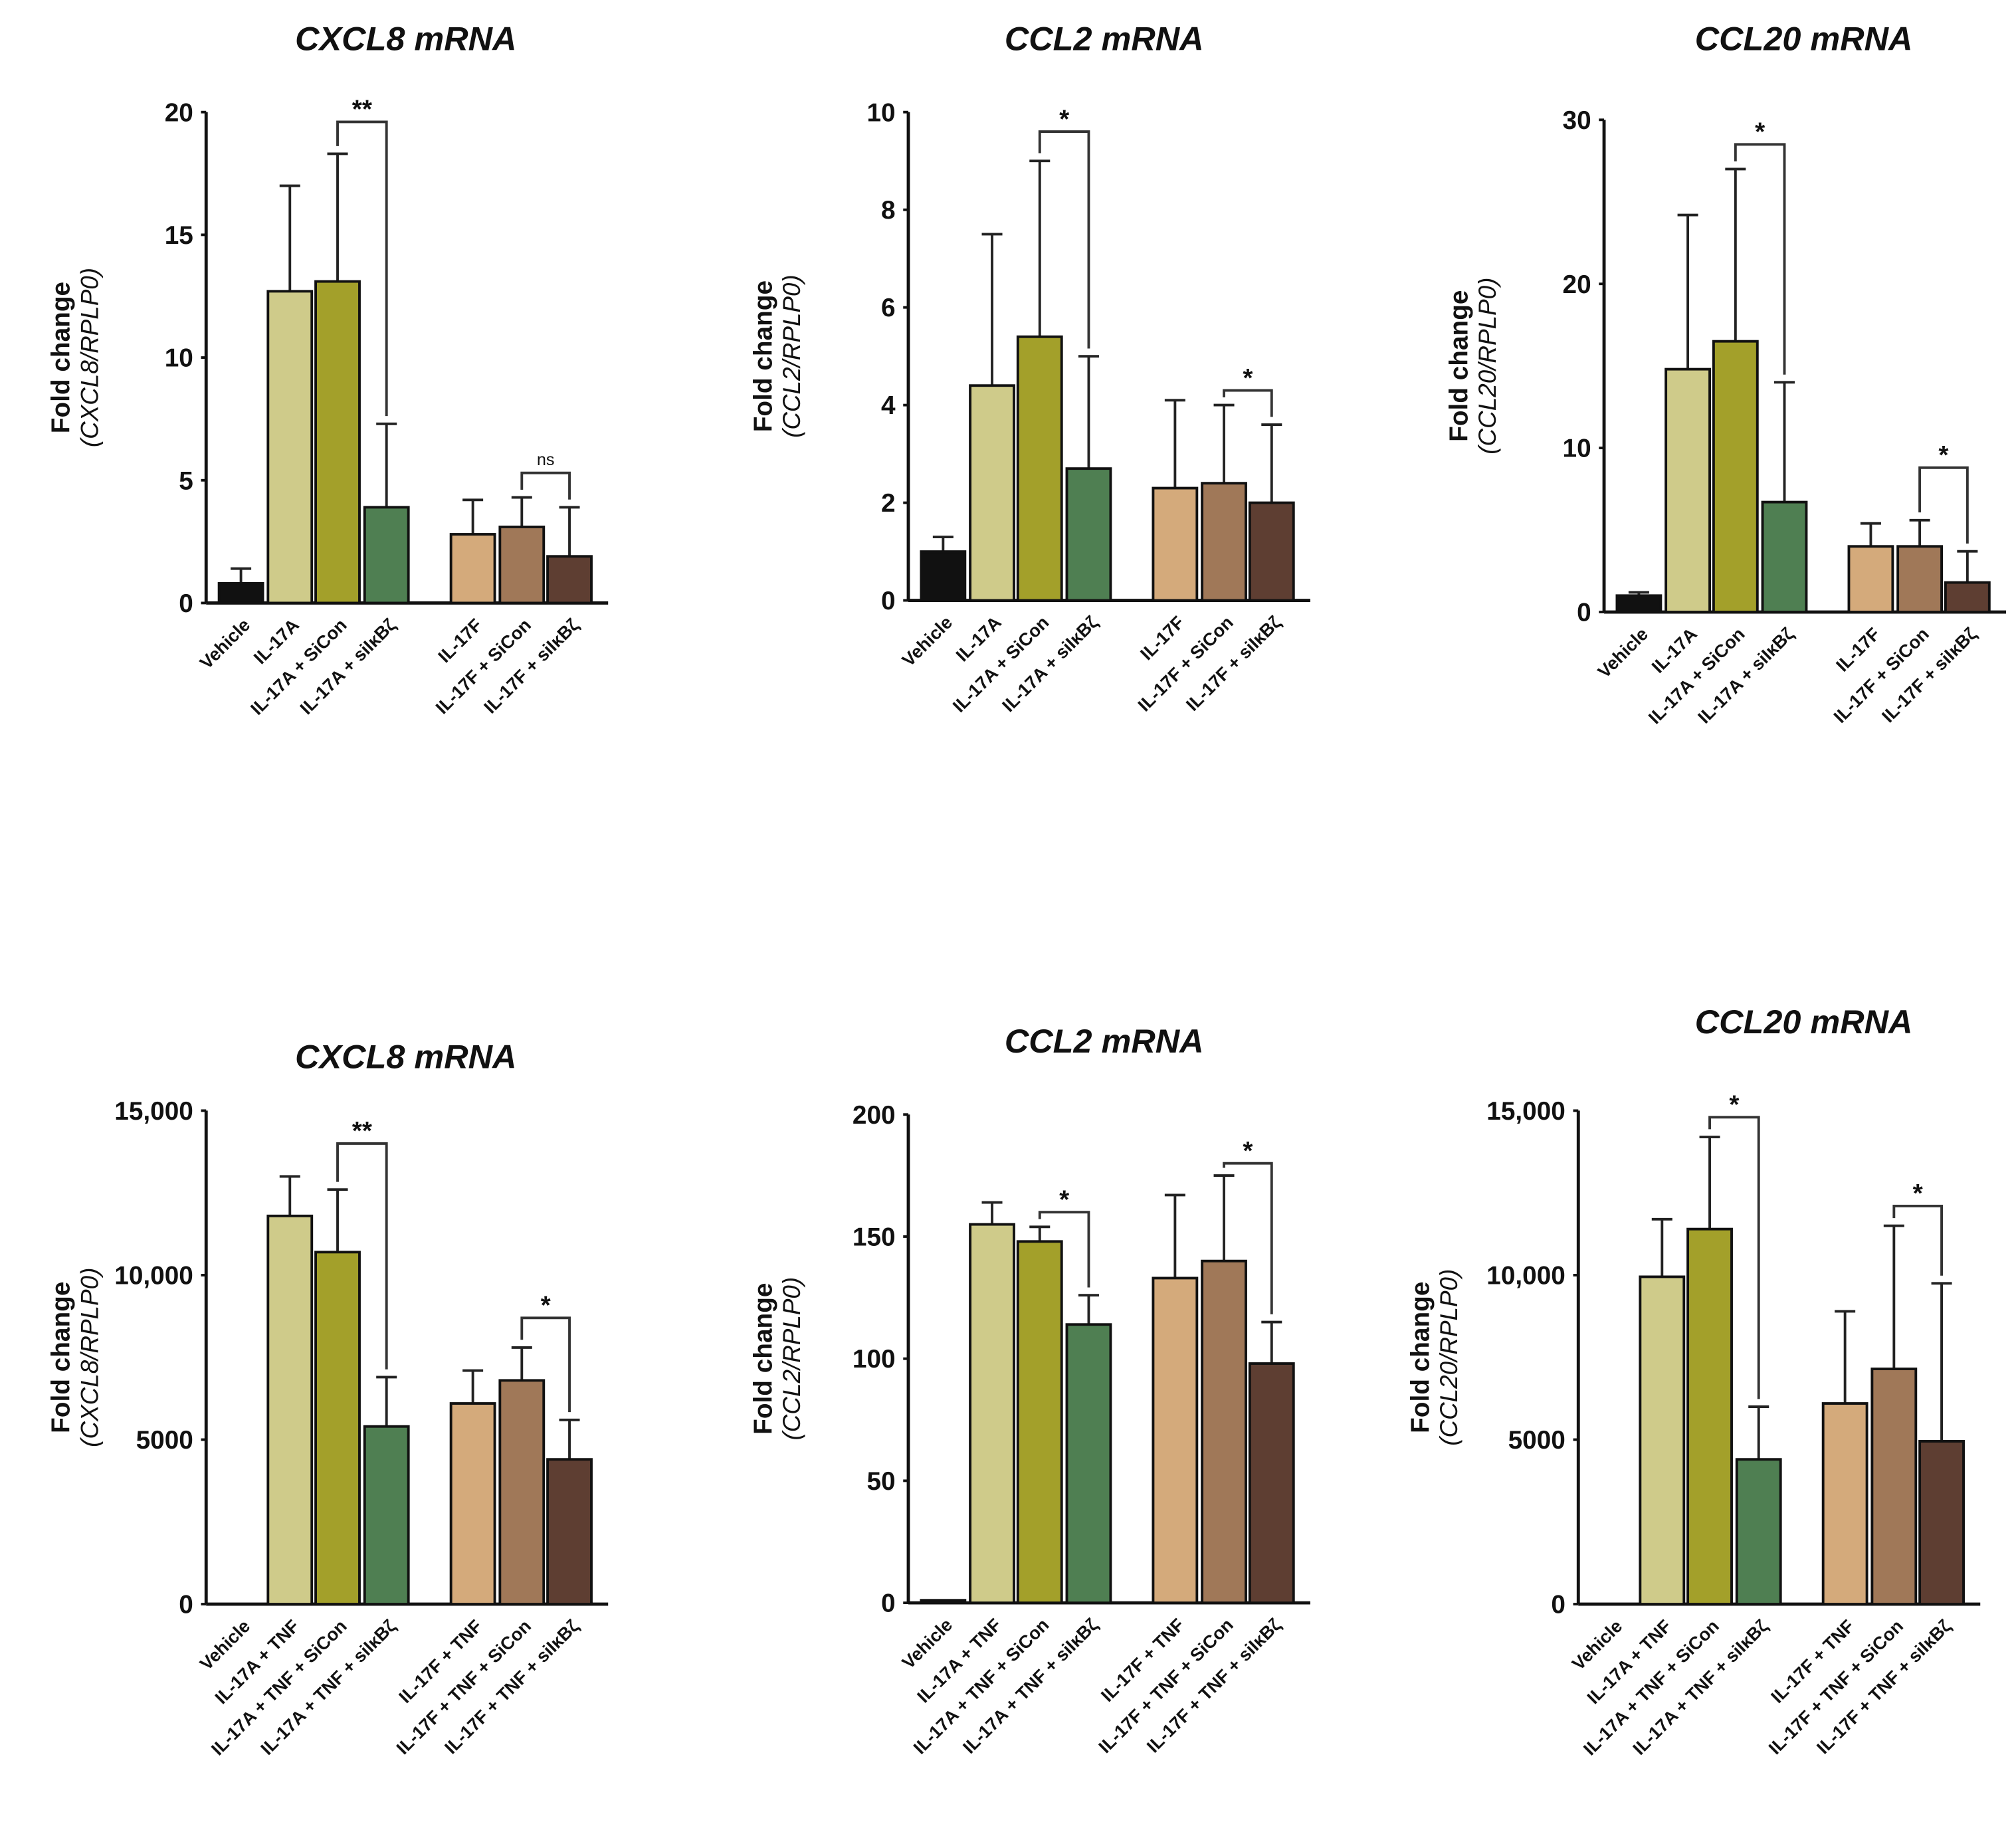 This screenshot has width=2016, height=1836. Describe the element at coordinates (777, 356) in the screenshot. I see `y-axis-label: Fold change (CCL2/RPLP0)` at that location.